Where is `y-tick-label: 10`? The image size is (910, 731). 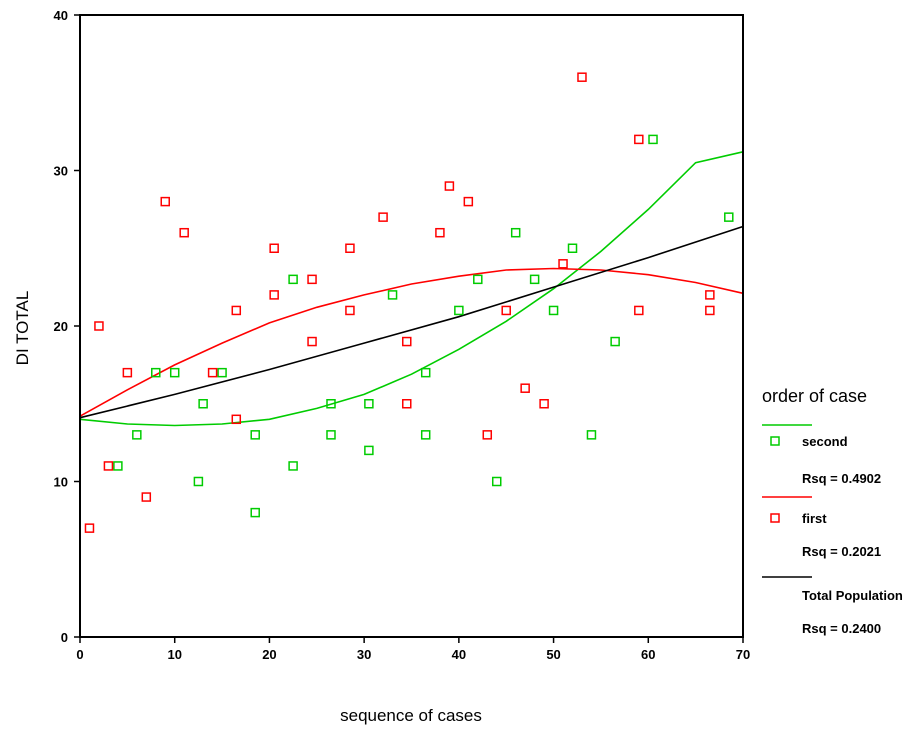 y-tick-label: 10 is located at coordinates (61, 482).